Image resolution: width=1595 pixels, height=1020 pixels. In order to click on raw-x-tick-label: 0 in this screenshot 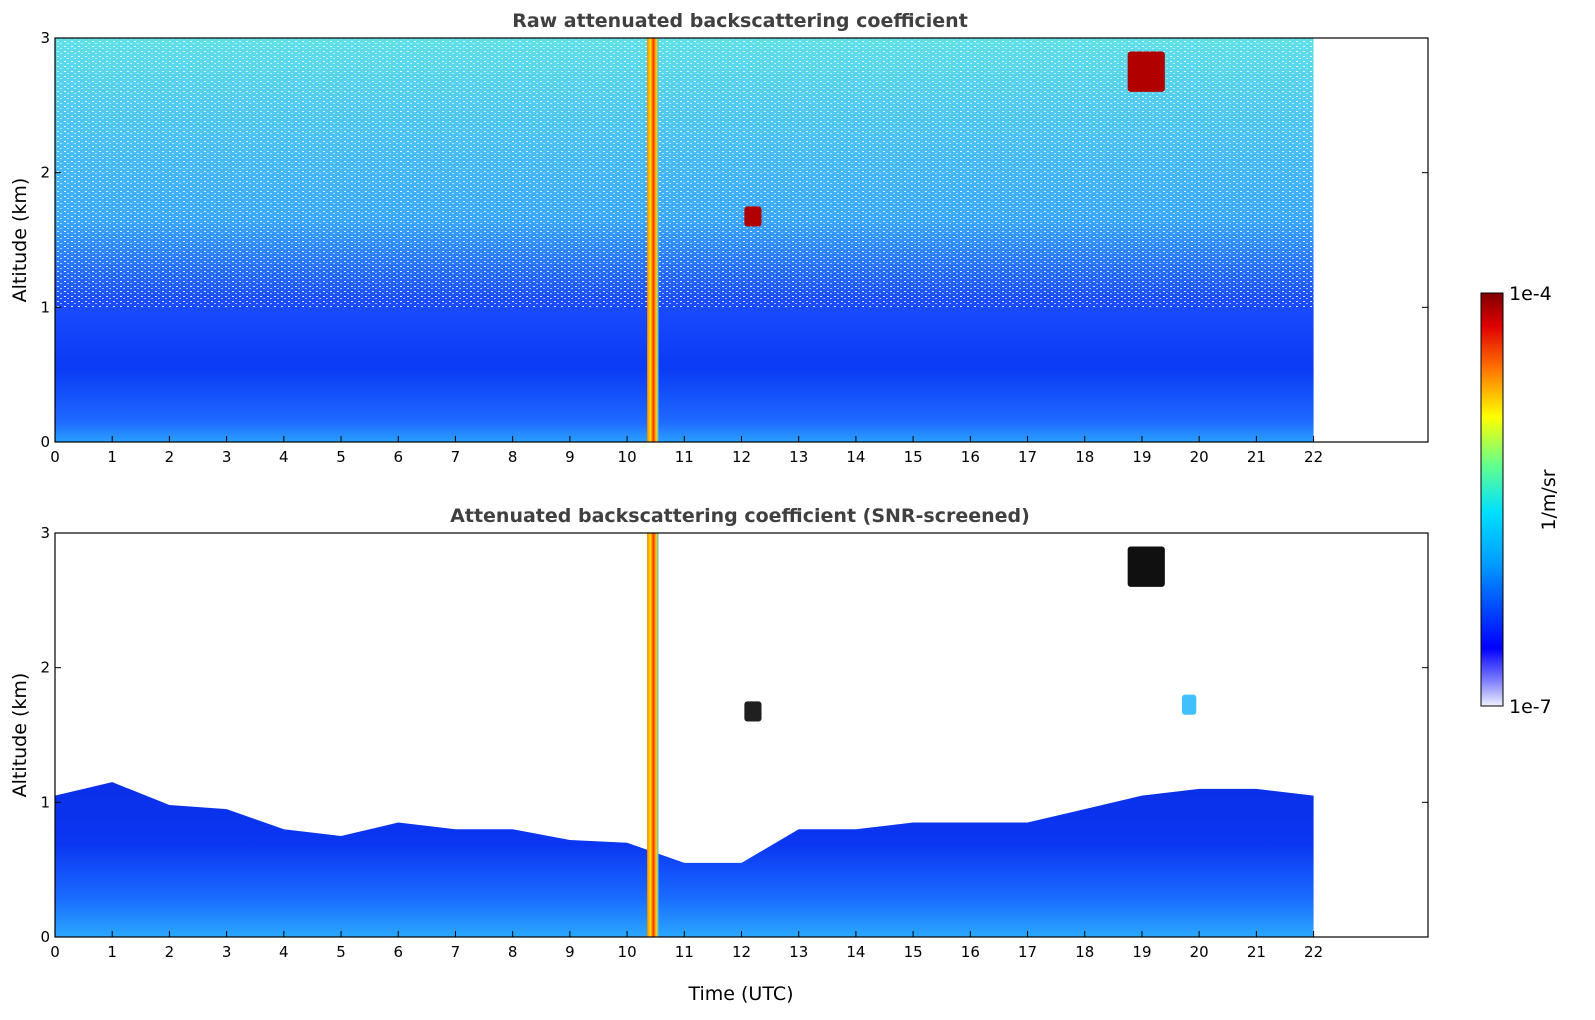, I will do `click(55, 457)`.